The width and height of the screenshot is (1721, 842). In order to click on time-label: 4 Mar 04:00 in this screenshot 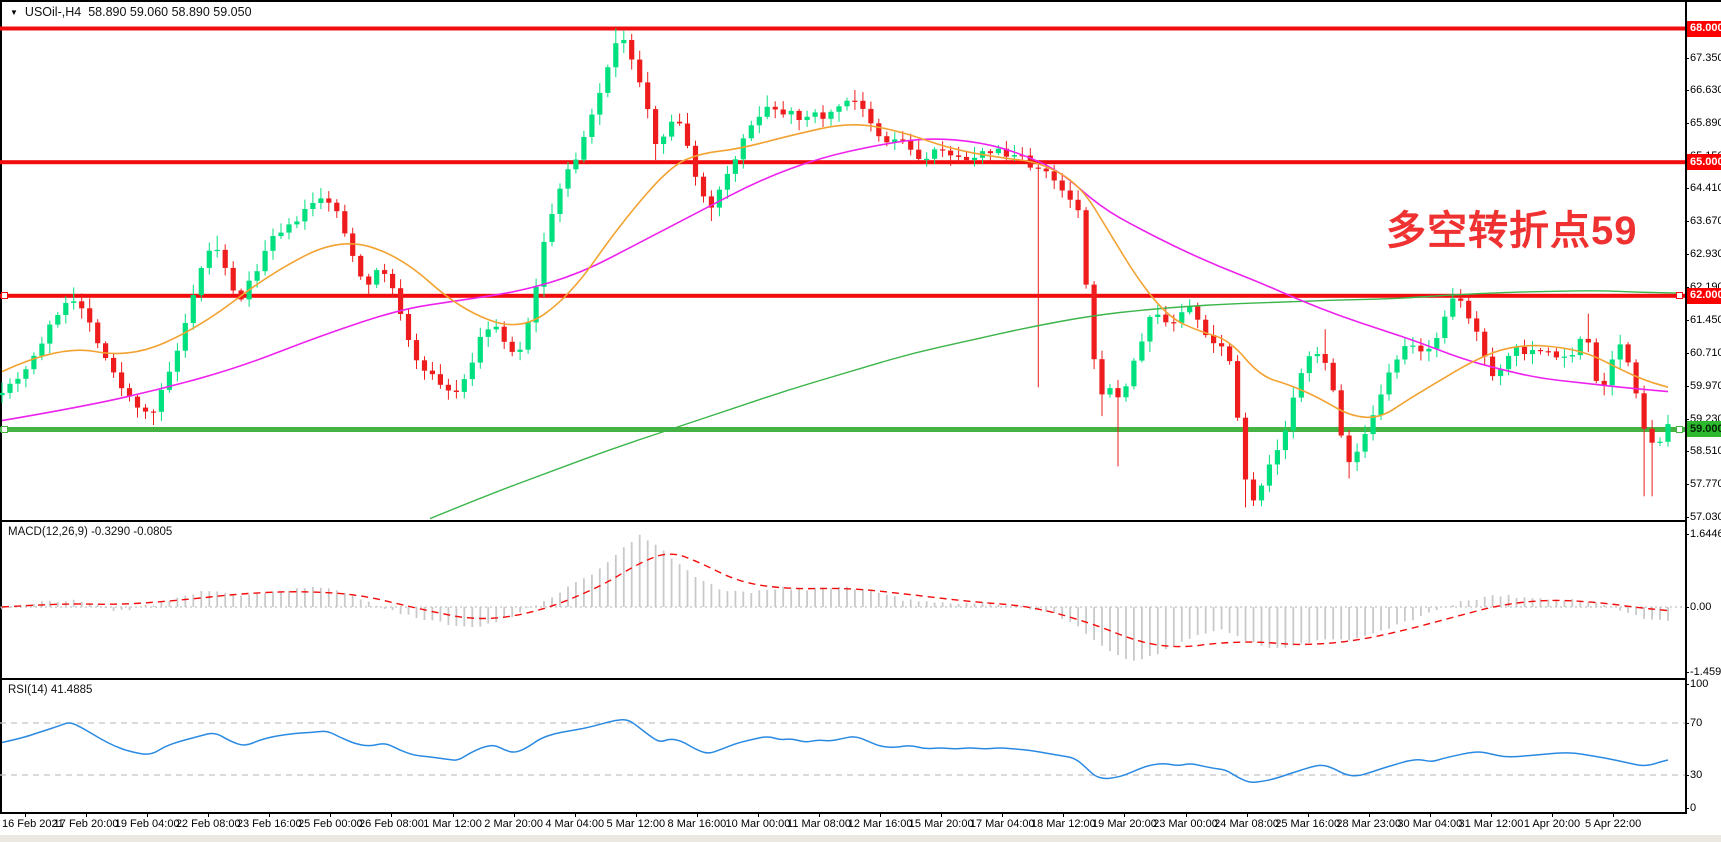, I will do `click(575, 824)`.